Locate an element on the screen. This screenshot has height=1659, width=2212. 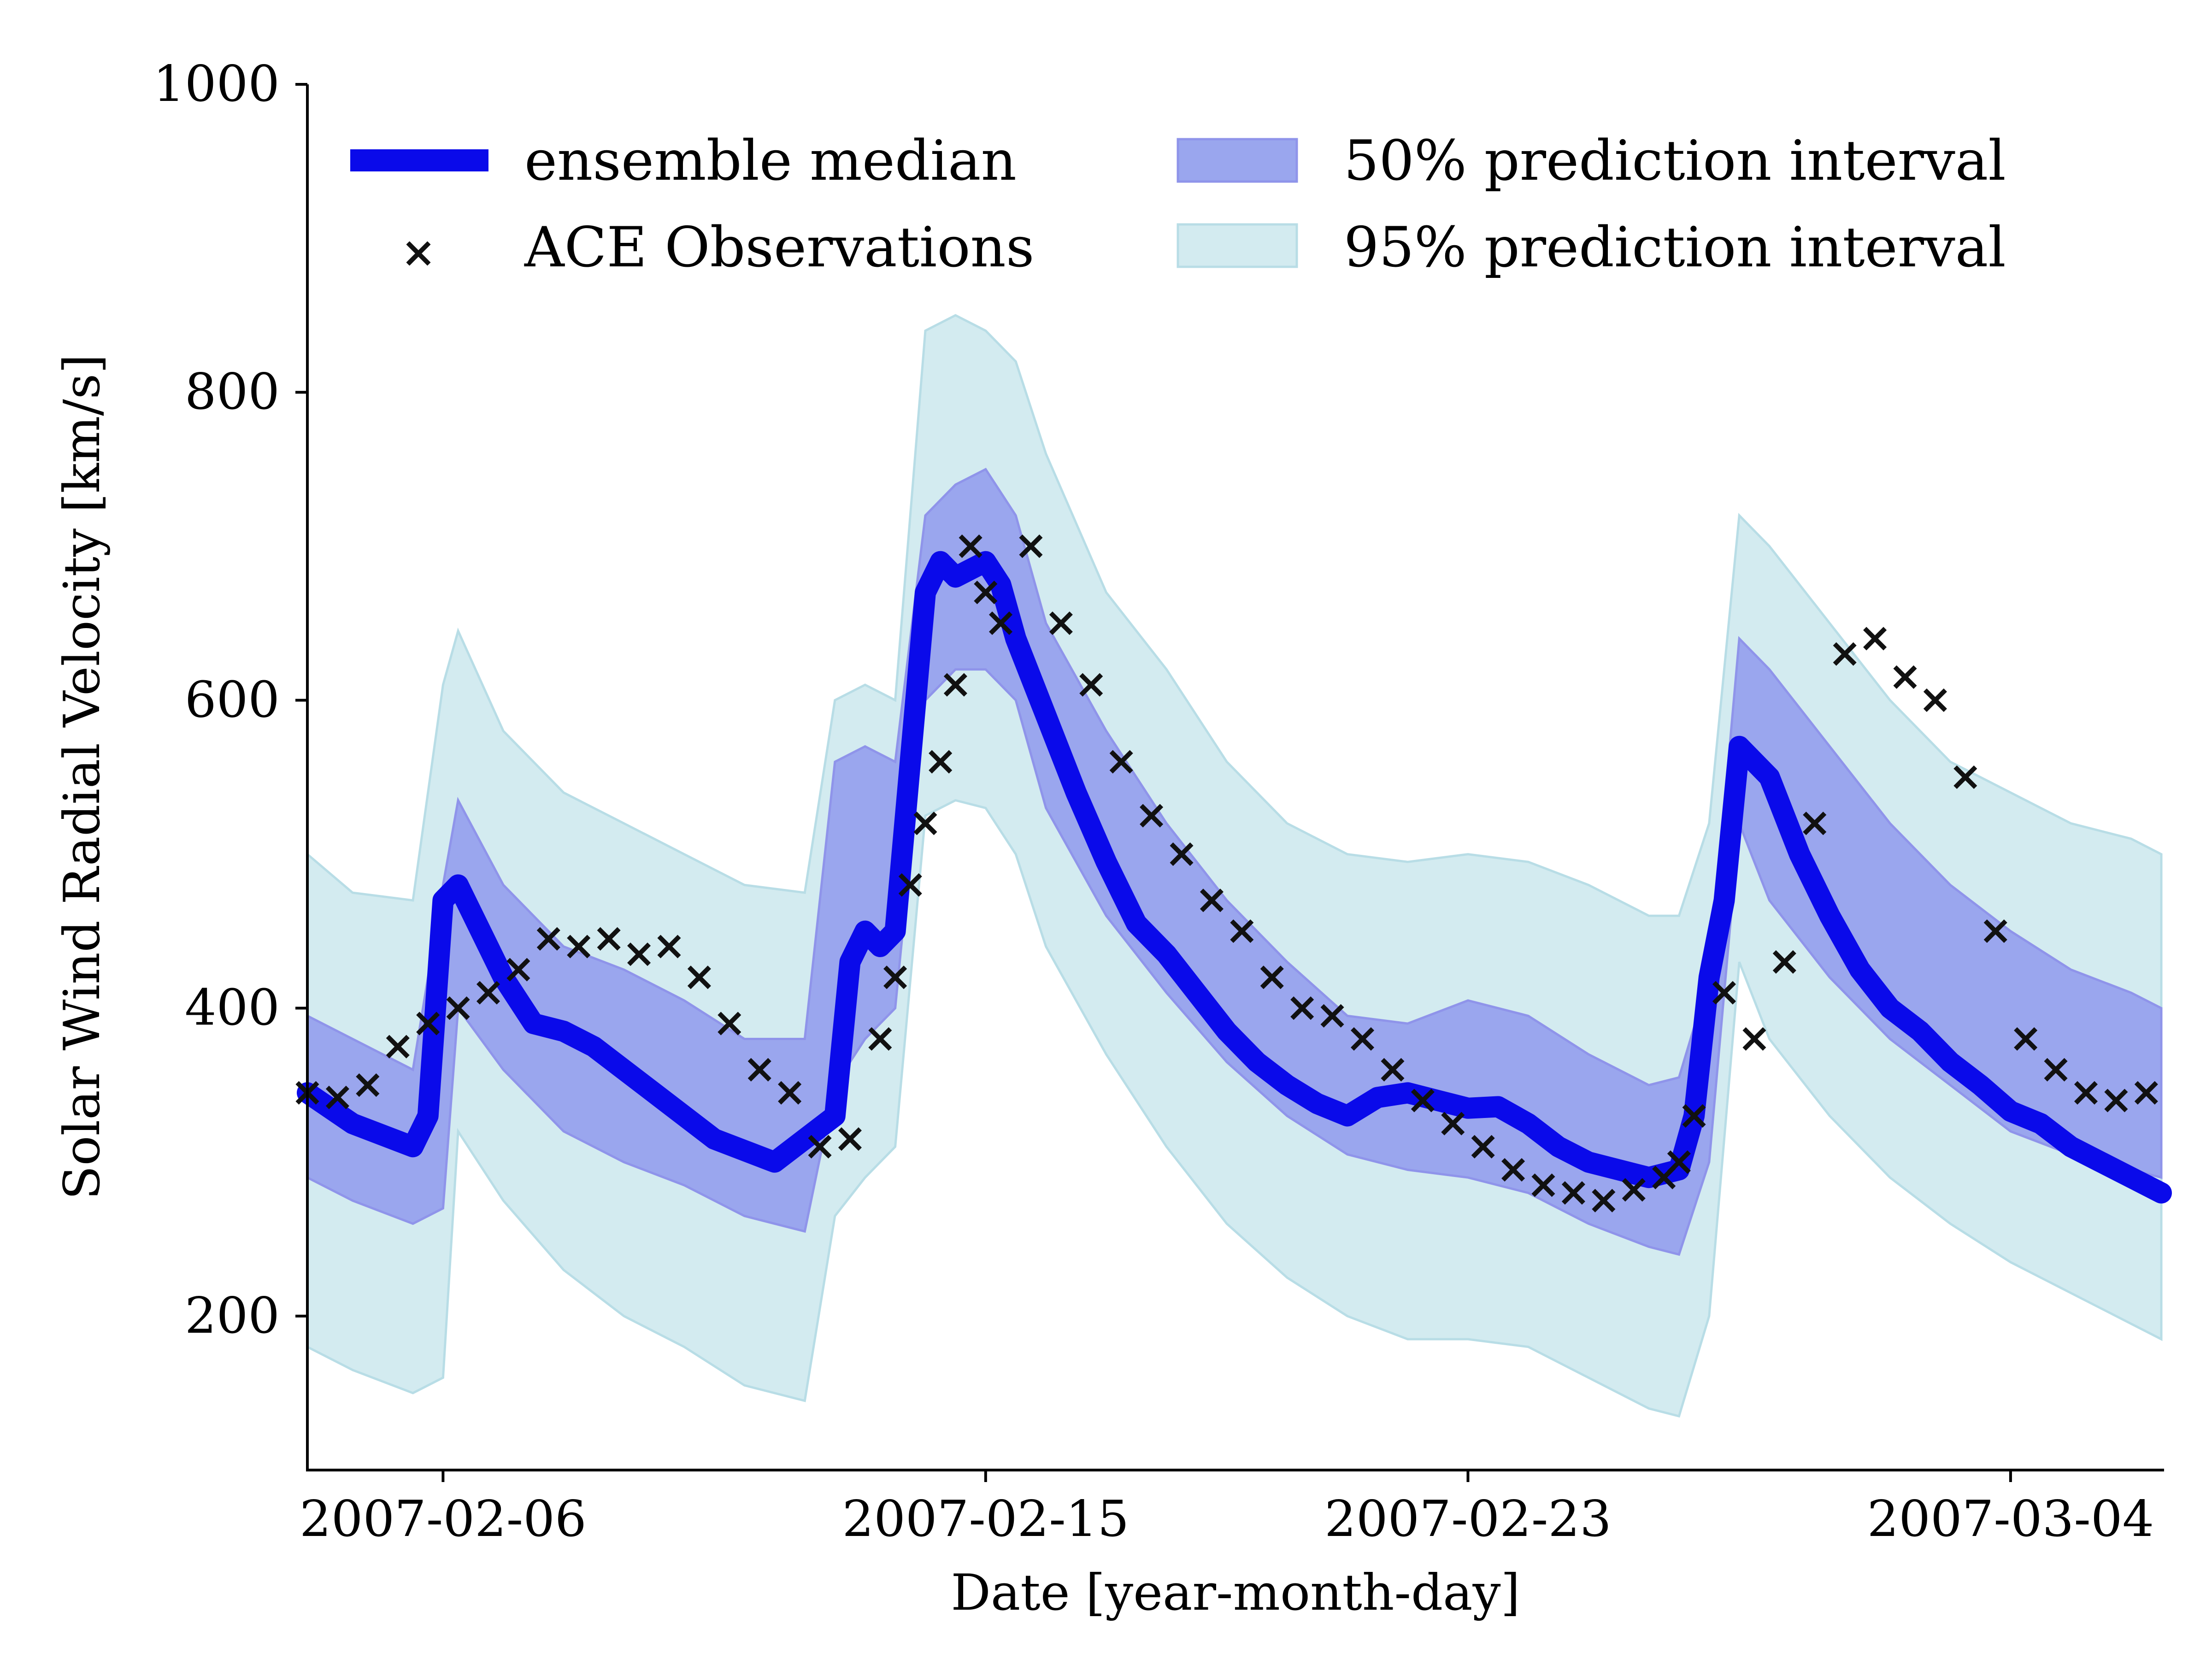
legend-observations-label: ACE Observations is located at coordinates (779, 248).